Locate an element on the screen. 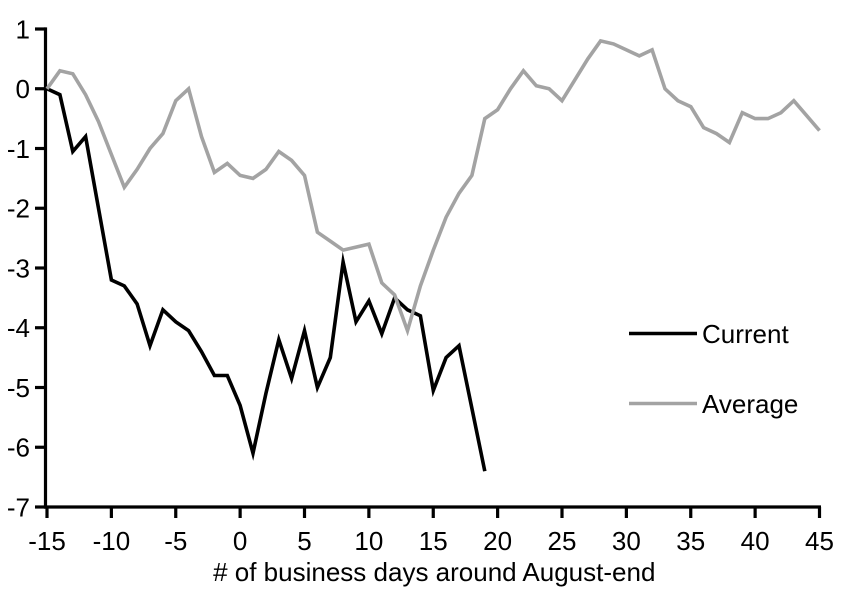  legend-label-average: Average is located at coordinates (750, 404).